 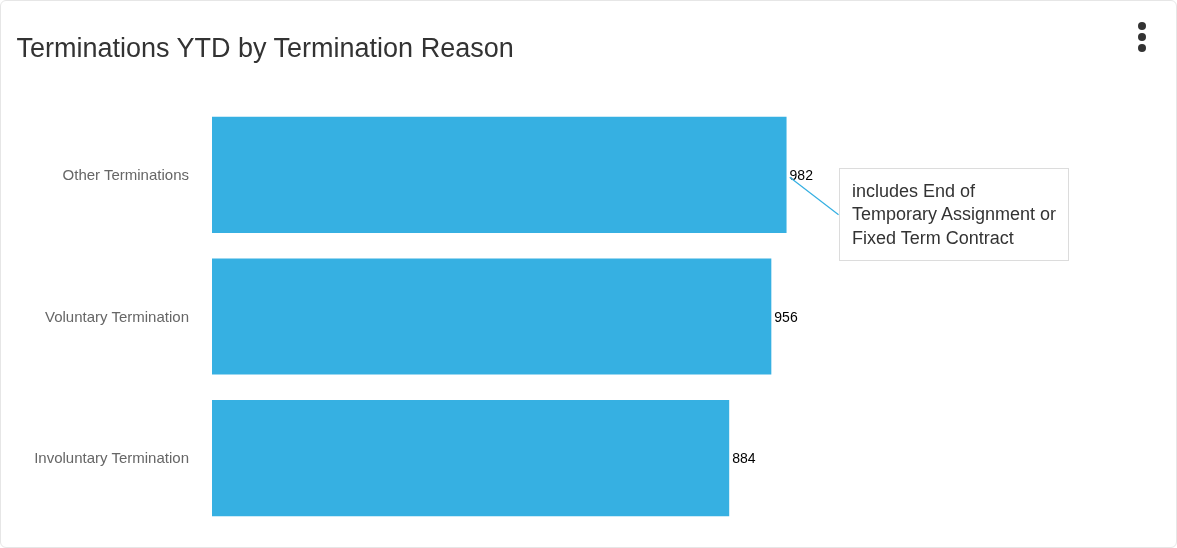 I want to click on chart-title: Terminations YTD by Termination Reason, so click(x=265, y=48).